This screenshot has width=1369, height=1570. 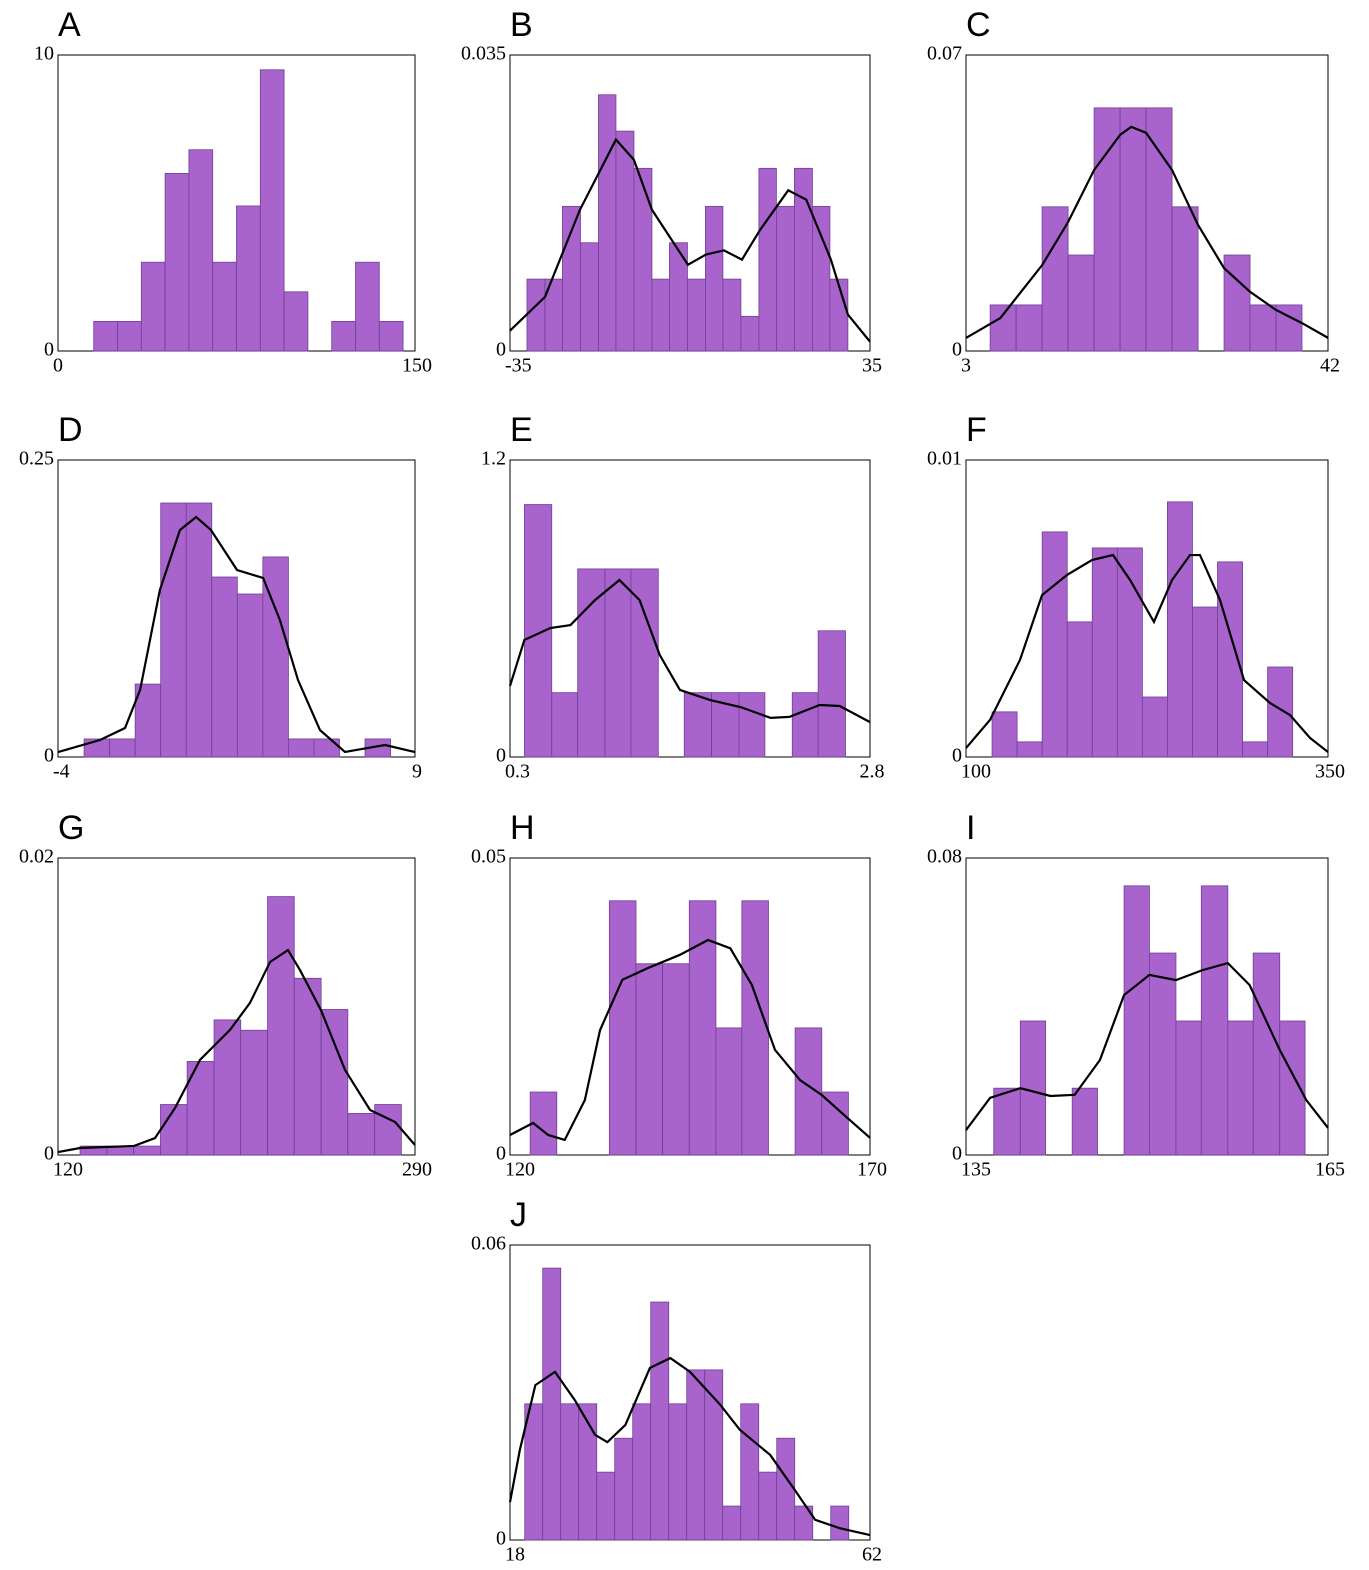 I want to click on x-tick-label: 0.3, so click(x=517, y=772).